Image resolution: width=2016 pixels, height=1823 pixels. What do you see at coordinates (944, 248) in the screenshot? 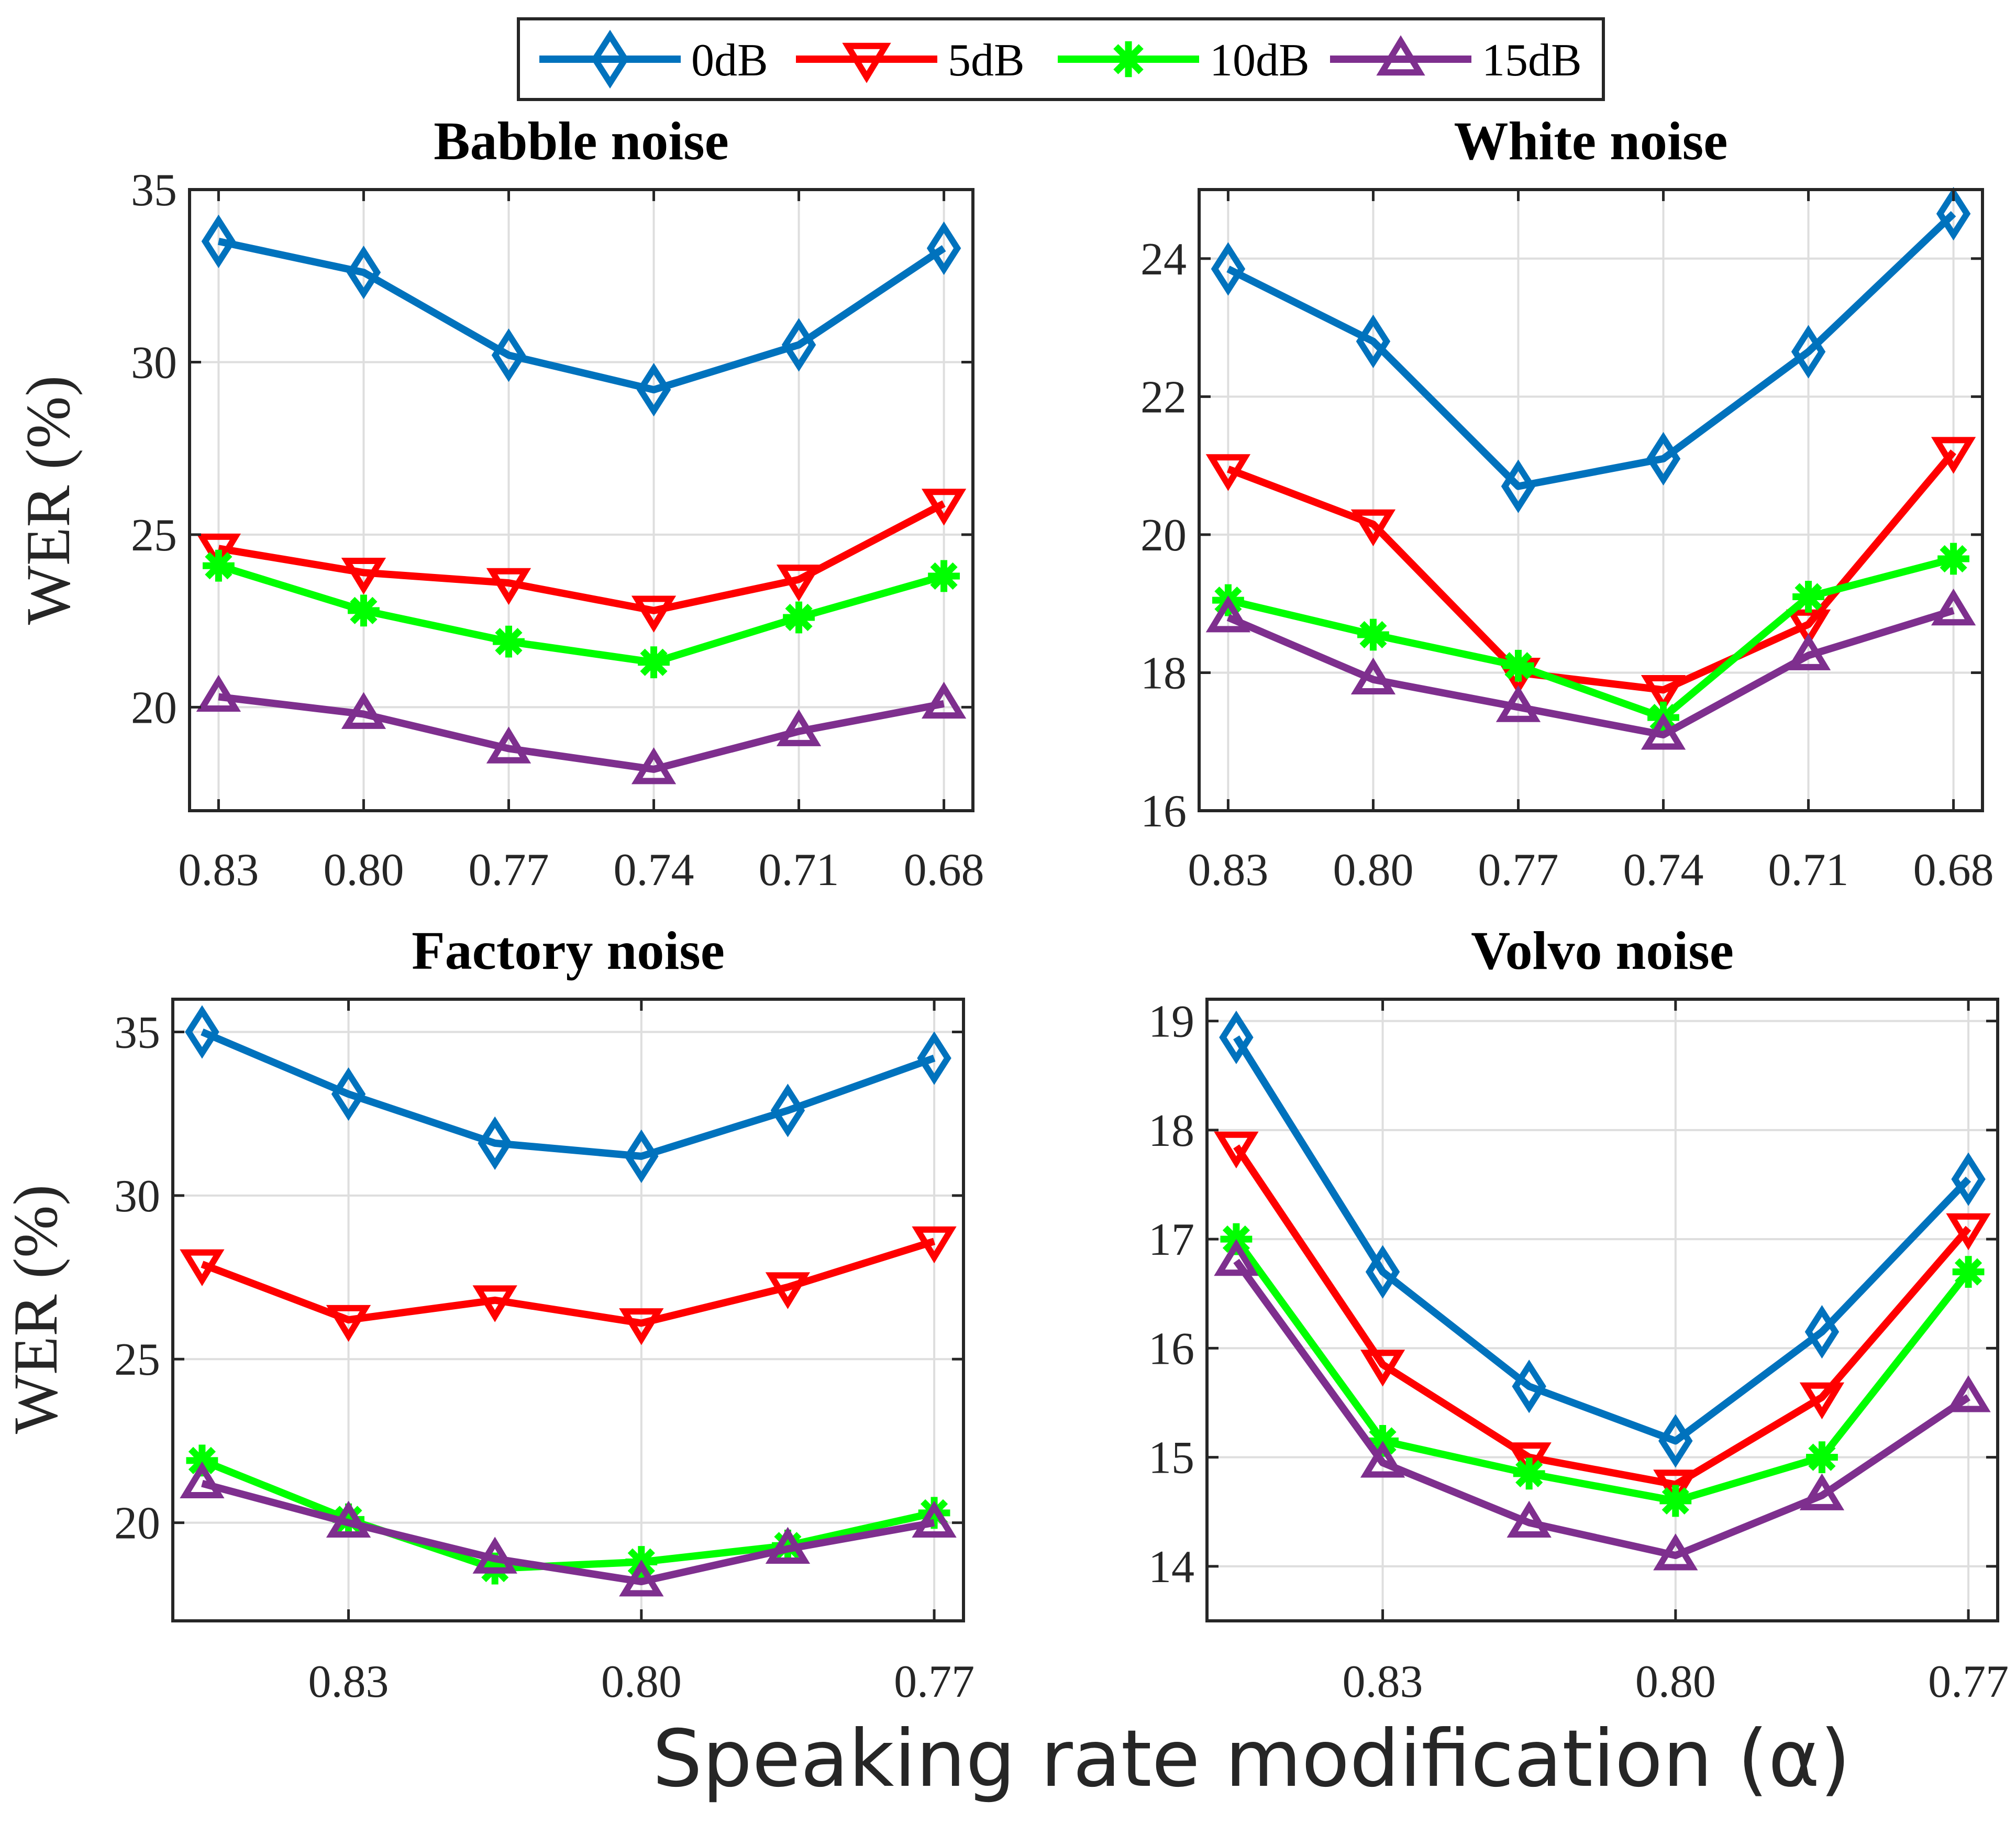
I see `data-point-0dB-0.68` at bounding box center [944, 248].